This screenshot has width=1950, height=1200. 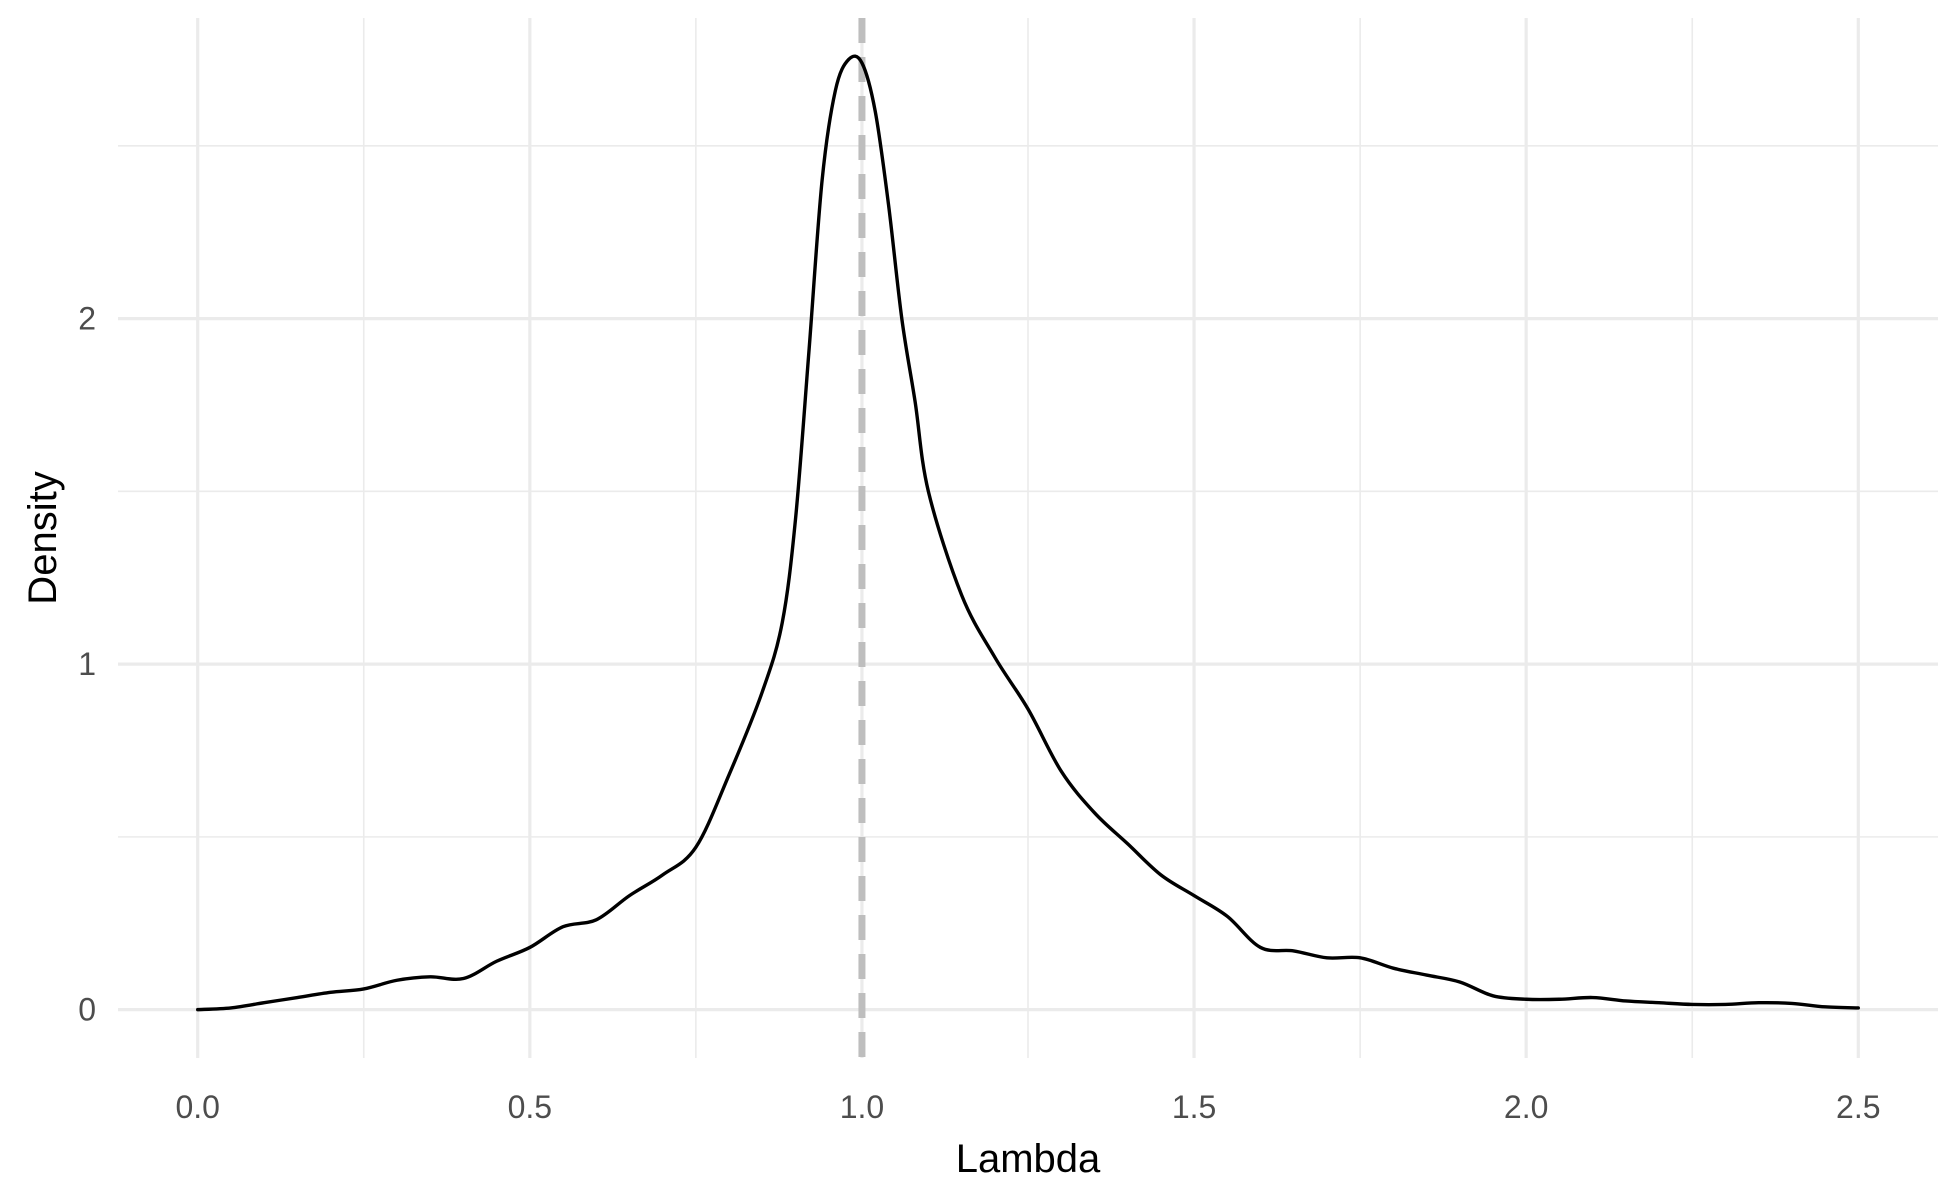 I want to click on x-tick-label: 1.5, so click(x=1194, y=1107).